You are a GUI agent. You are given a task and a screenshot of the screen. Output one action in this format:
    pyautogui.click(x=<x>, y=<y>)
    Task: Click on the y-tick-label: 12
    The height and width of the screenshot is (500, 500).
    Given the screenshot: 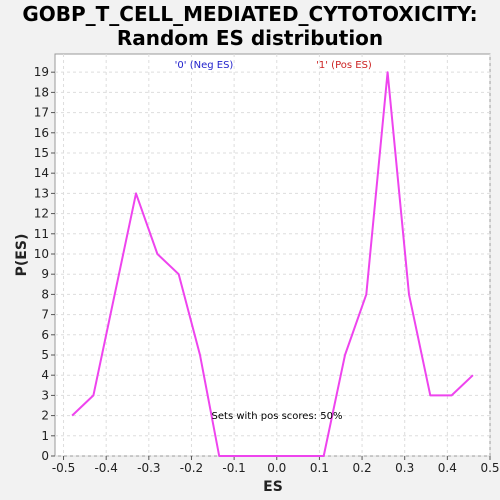 What is the action you would take?
    pyautogui.click(x=41, y=214)
    